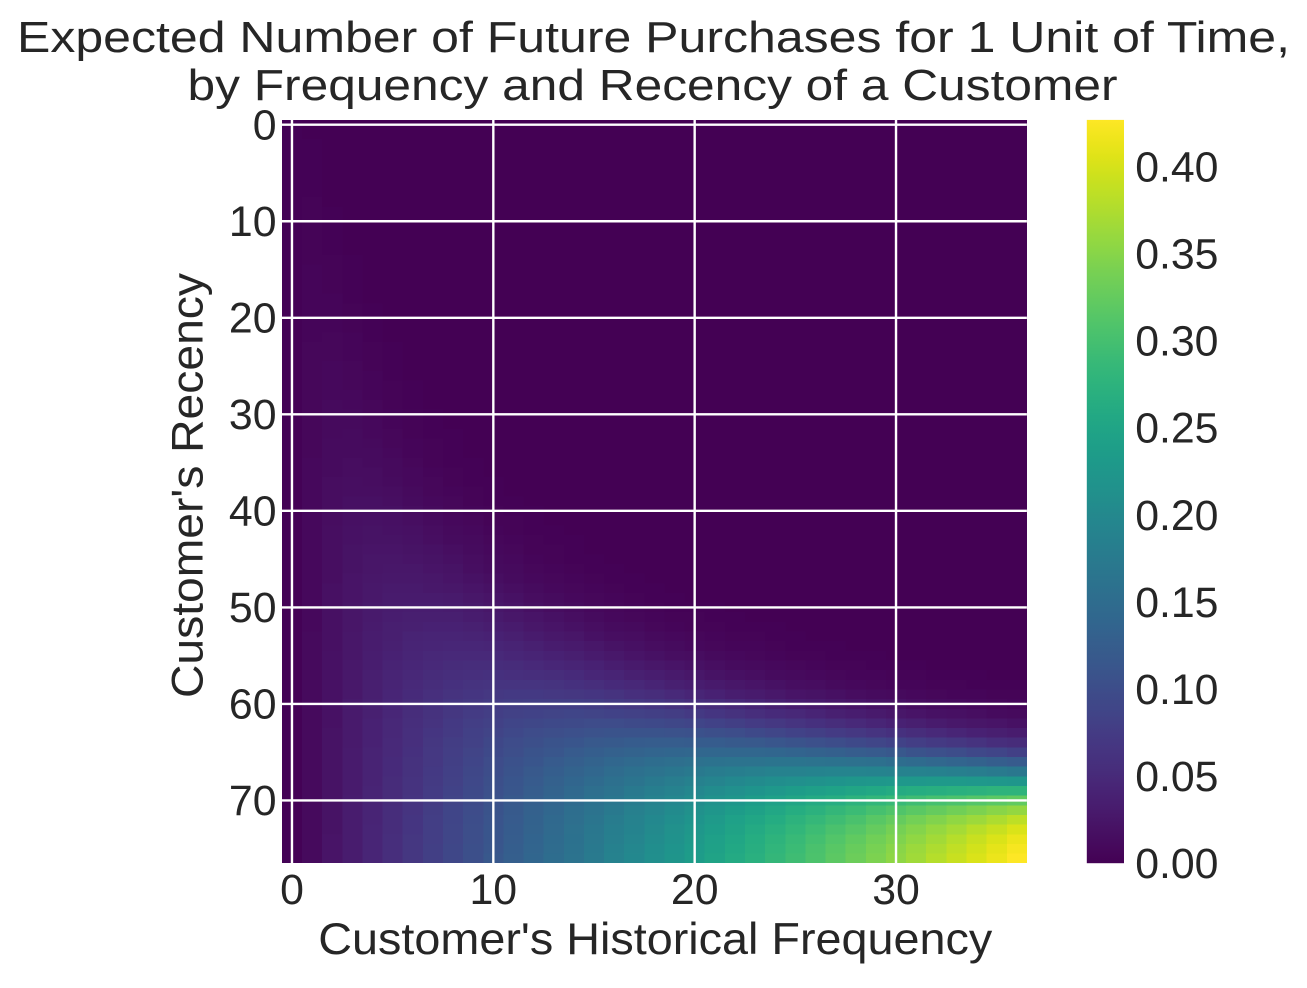 This screenshot has width=1307, height=988. Describe the element at coordinates (188, 485) in the screenshot. I see `svg-text: Customer's Recency` at that location.